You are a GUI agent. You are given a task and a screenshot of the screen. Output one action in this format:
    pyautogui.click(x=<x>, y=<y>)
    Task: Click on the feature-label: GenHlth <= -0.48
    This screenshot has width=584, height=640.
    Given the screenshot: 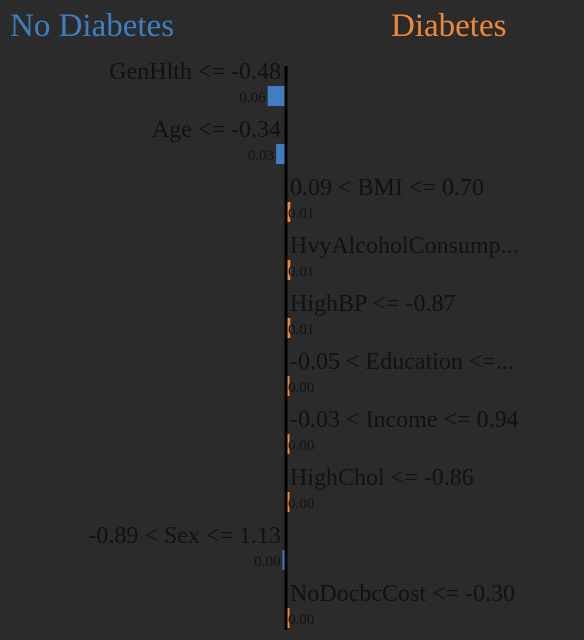 What is the action you would take?
    pyautogui.click(x=195, y=72)
    